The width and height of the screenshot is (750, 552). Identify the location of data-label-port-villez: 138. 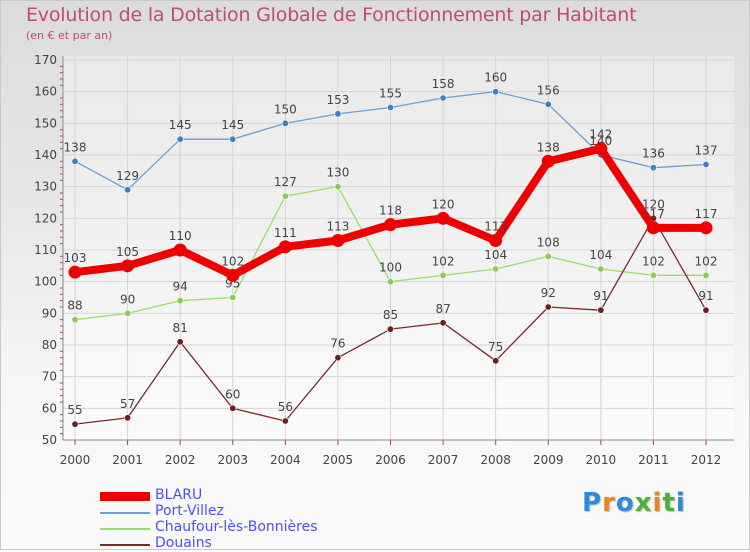
(75, 147).